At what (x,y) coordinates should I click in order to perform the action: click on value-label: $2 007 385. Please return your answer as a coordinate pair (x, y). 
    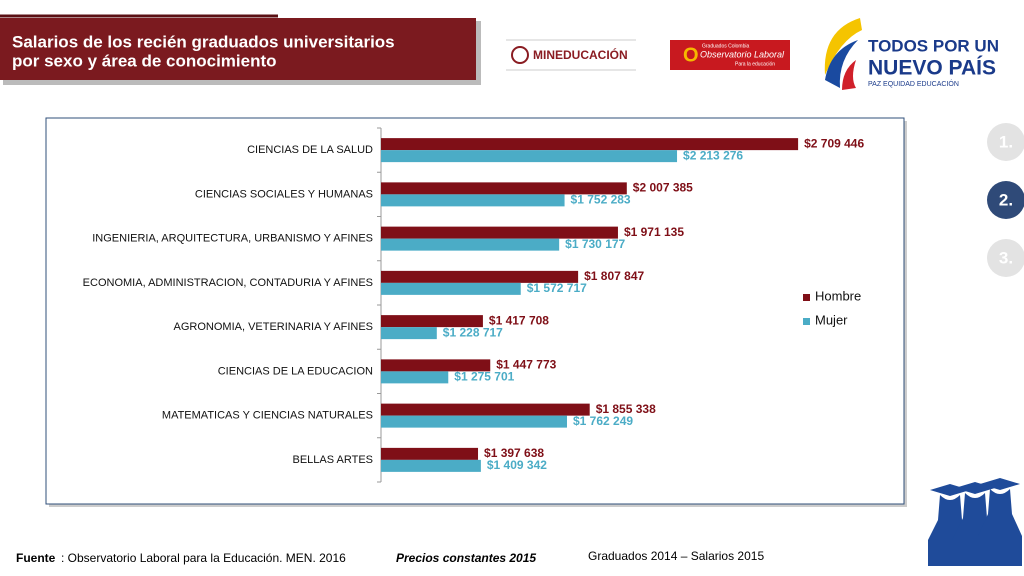
    Looking at the image, I should click on (663, 188).